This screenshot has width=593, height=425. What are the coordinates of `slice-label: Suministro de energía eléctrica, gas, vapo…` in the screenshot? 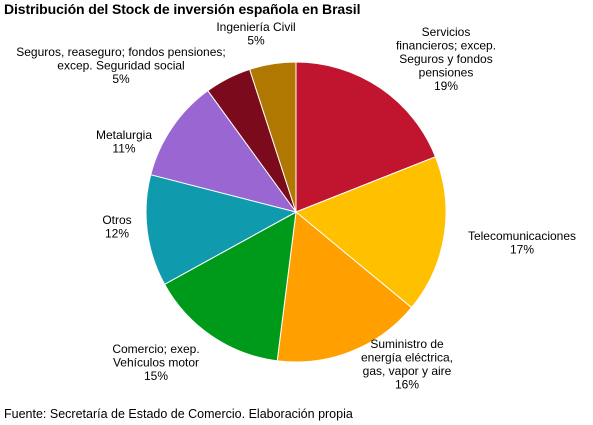 It's located at (407, 364).